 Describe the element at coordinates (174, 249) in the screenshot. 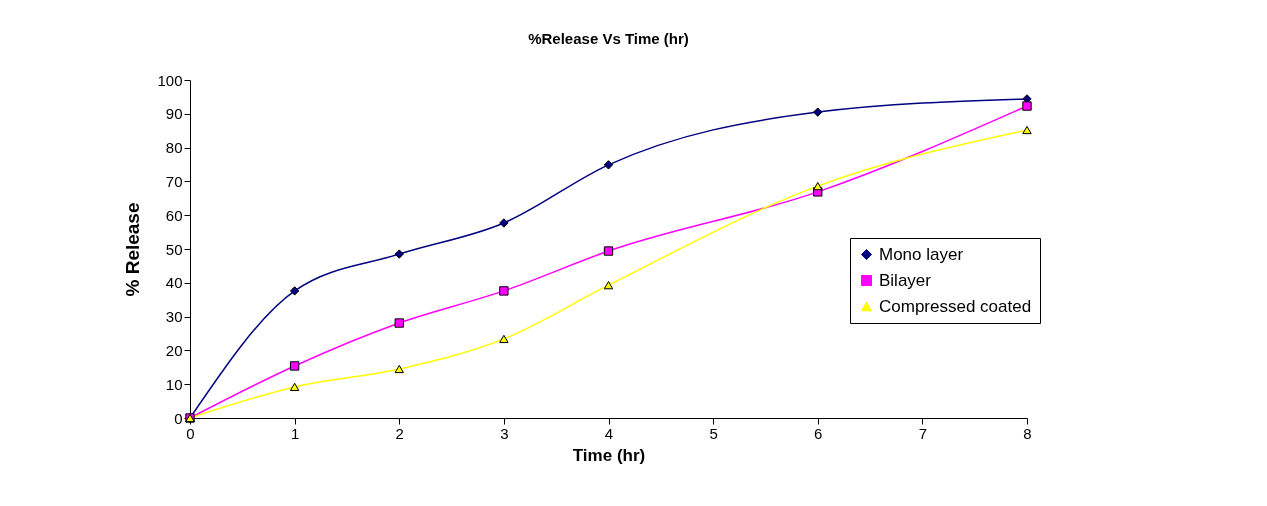

I see `y-tick-label: 50` at that location.